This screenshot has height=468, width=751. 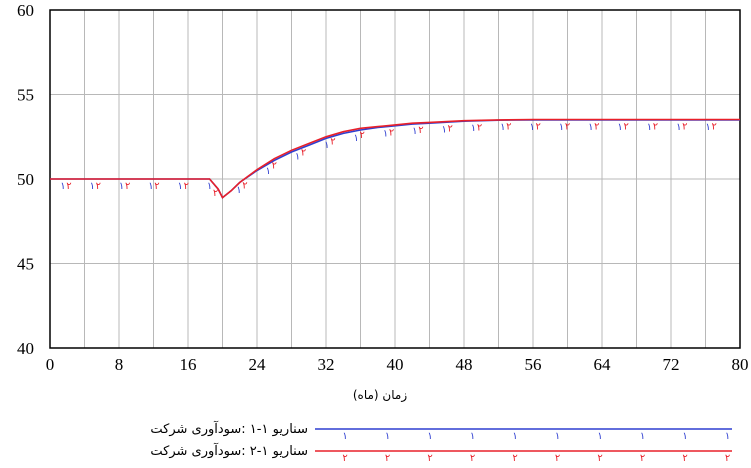 I want to click on y-tick-label: 50, so click(x=25, y=179).